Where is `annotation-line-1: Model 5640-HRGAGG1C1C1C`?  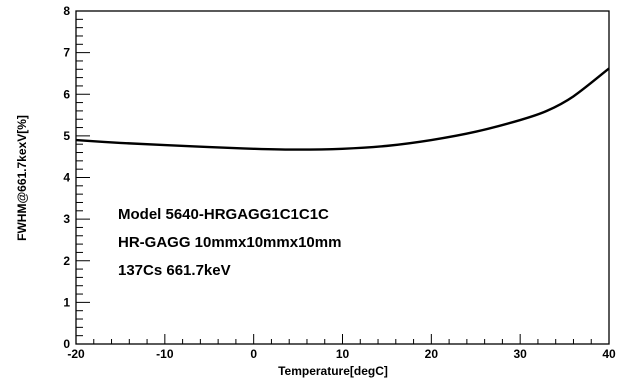 annotation-line-1: Model 5640-HRGAGG1C1C1C is located at coordinates (223, 214).